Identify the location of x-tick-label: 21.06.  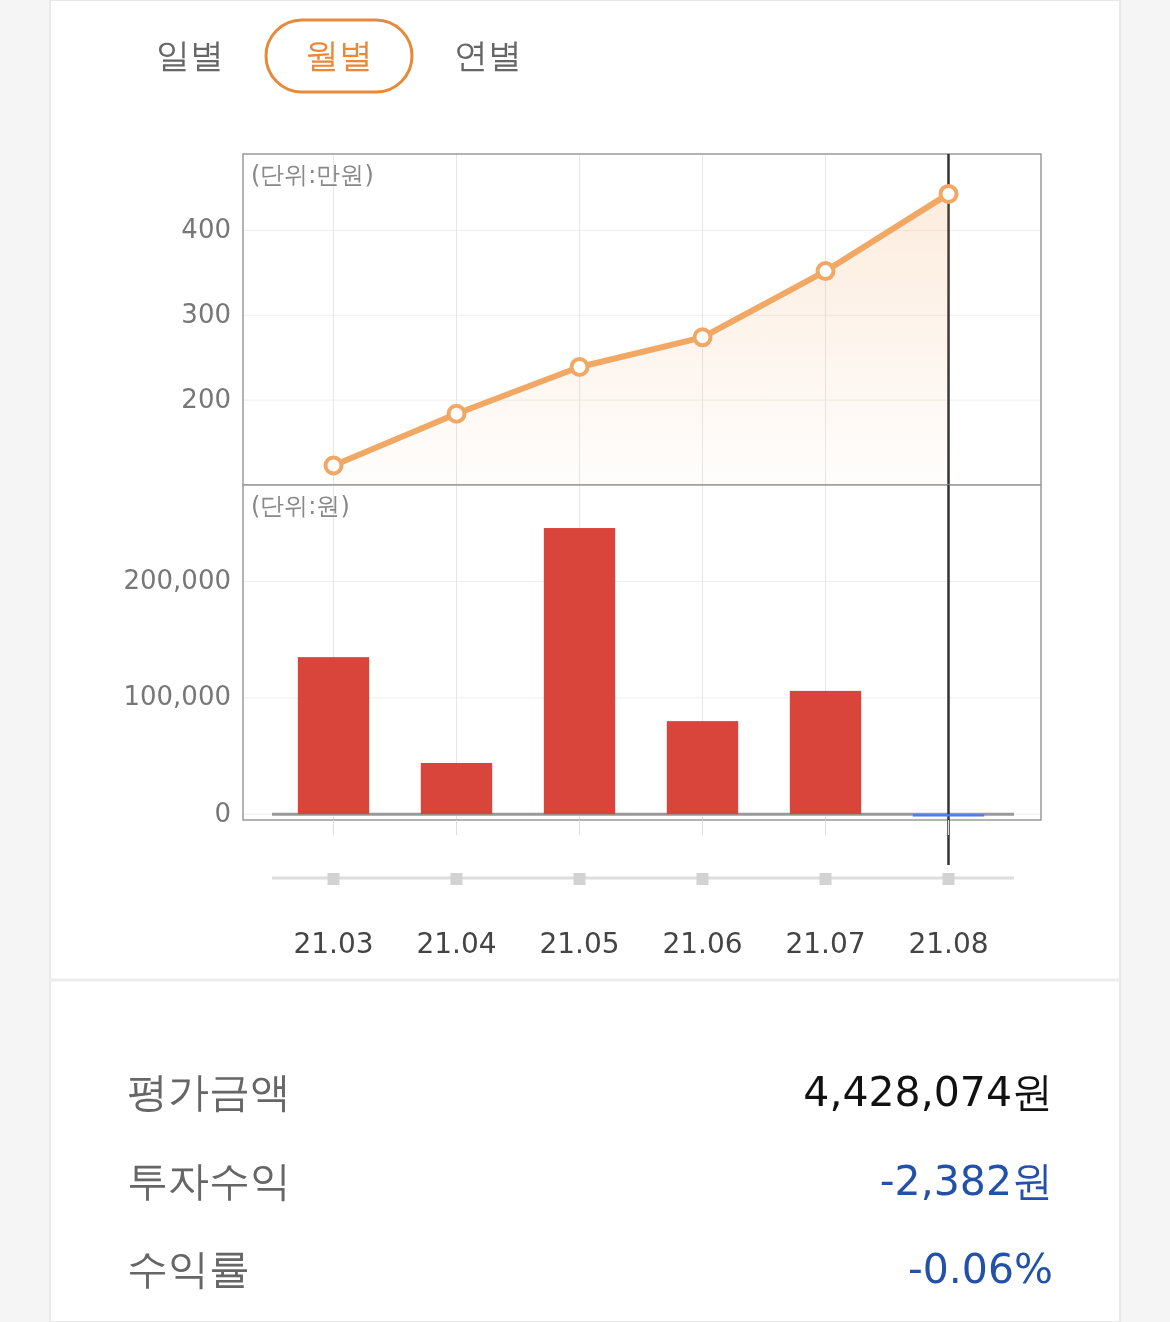
(702, 943).